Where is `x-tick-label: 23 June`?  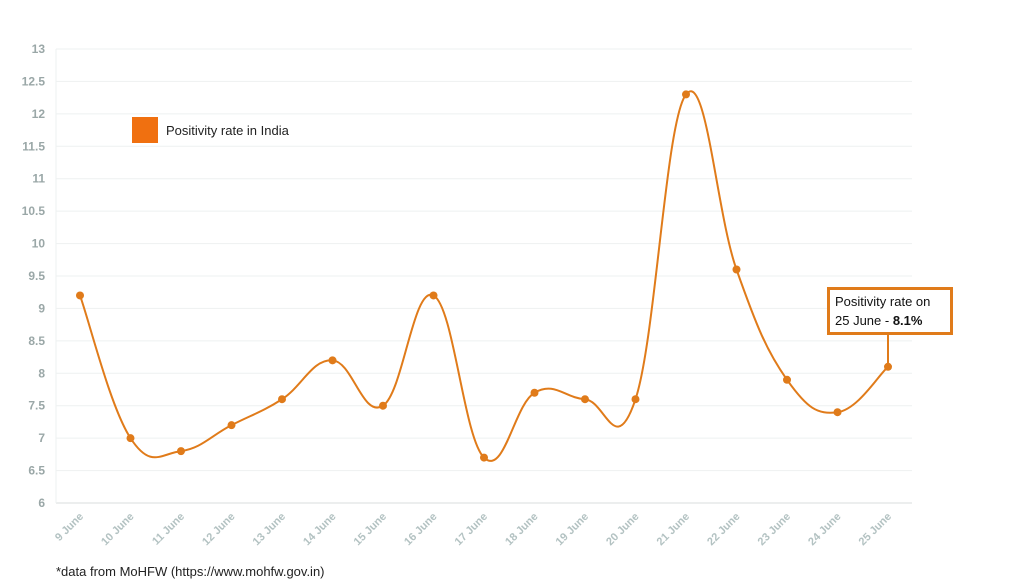
x-tick-label: 23 June is located at coordinates (774, 529).